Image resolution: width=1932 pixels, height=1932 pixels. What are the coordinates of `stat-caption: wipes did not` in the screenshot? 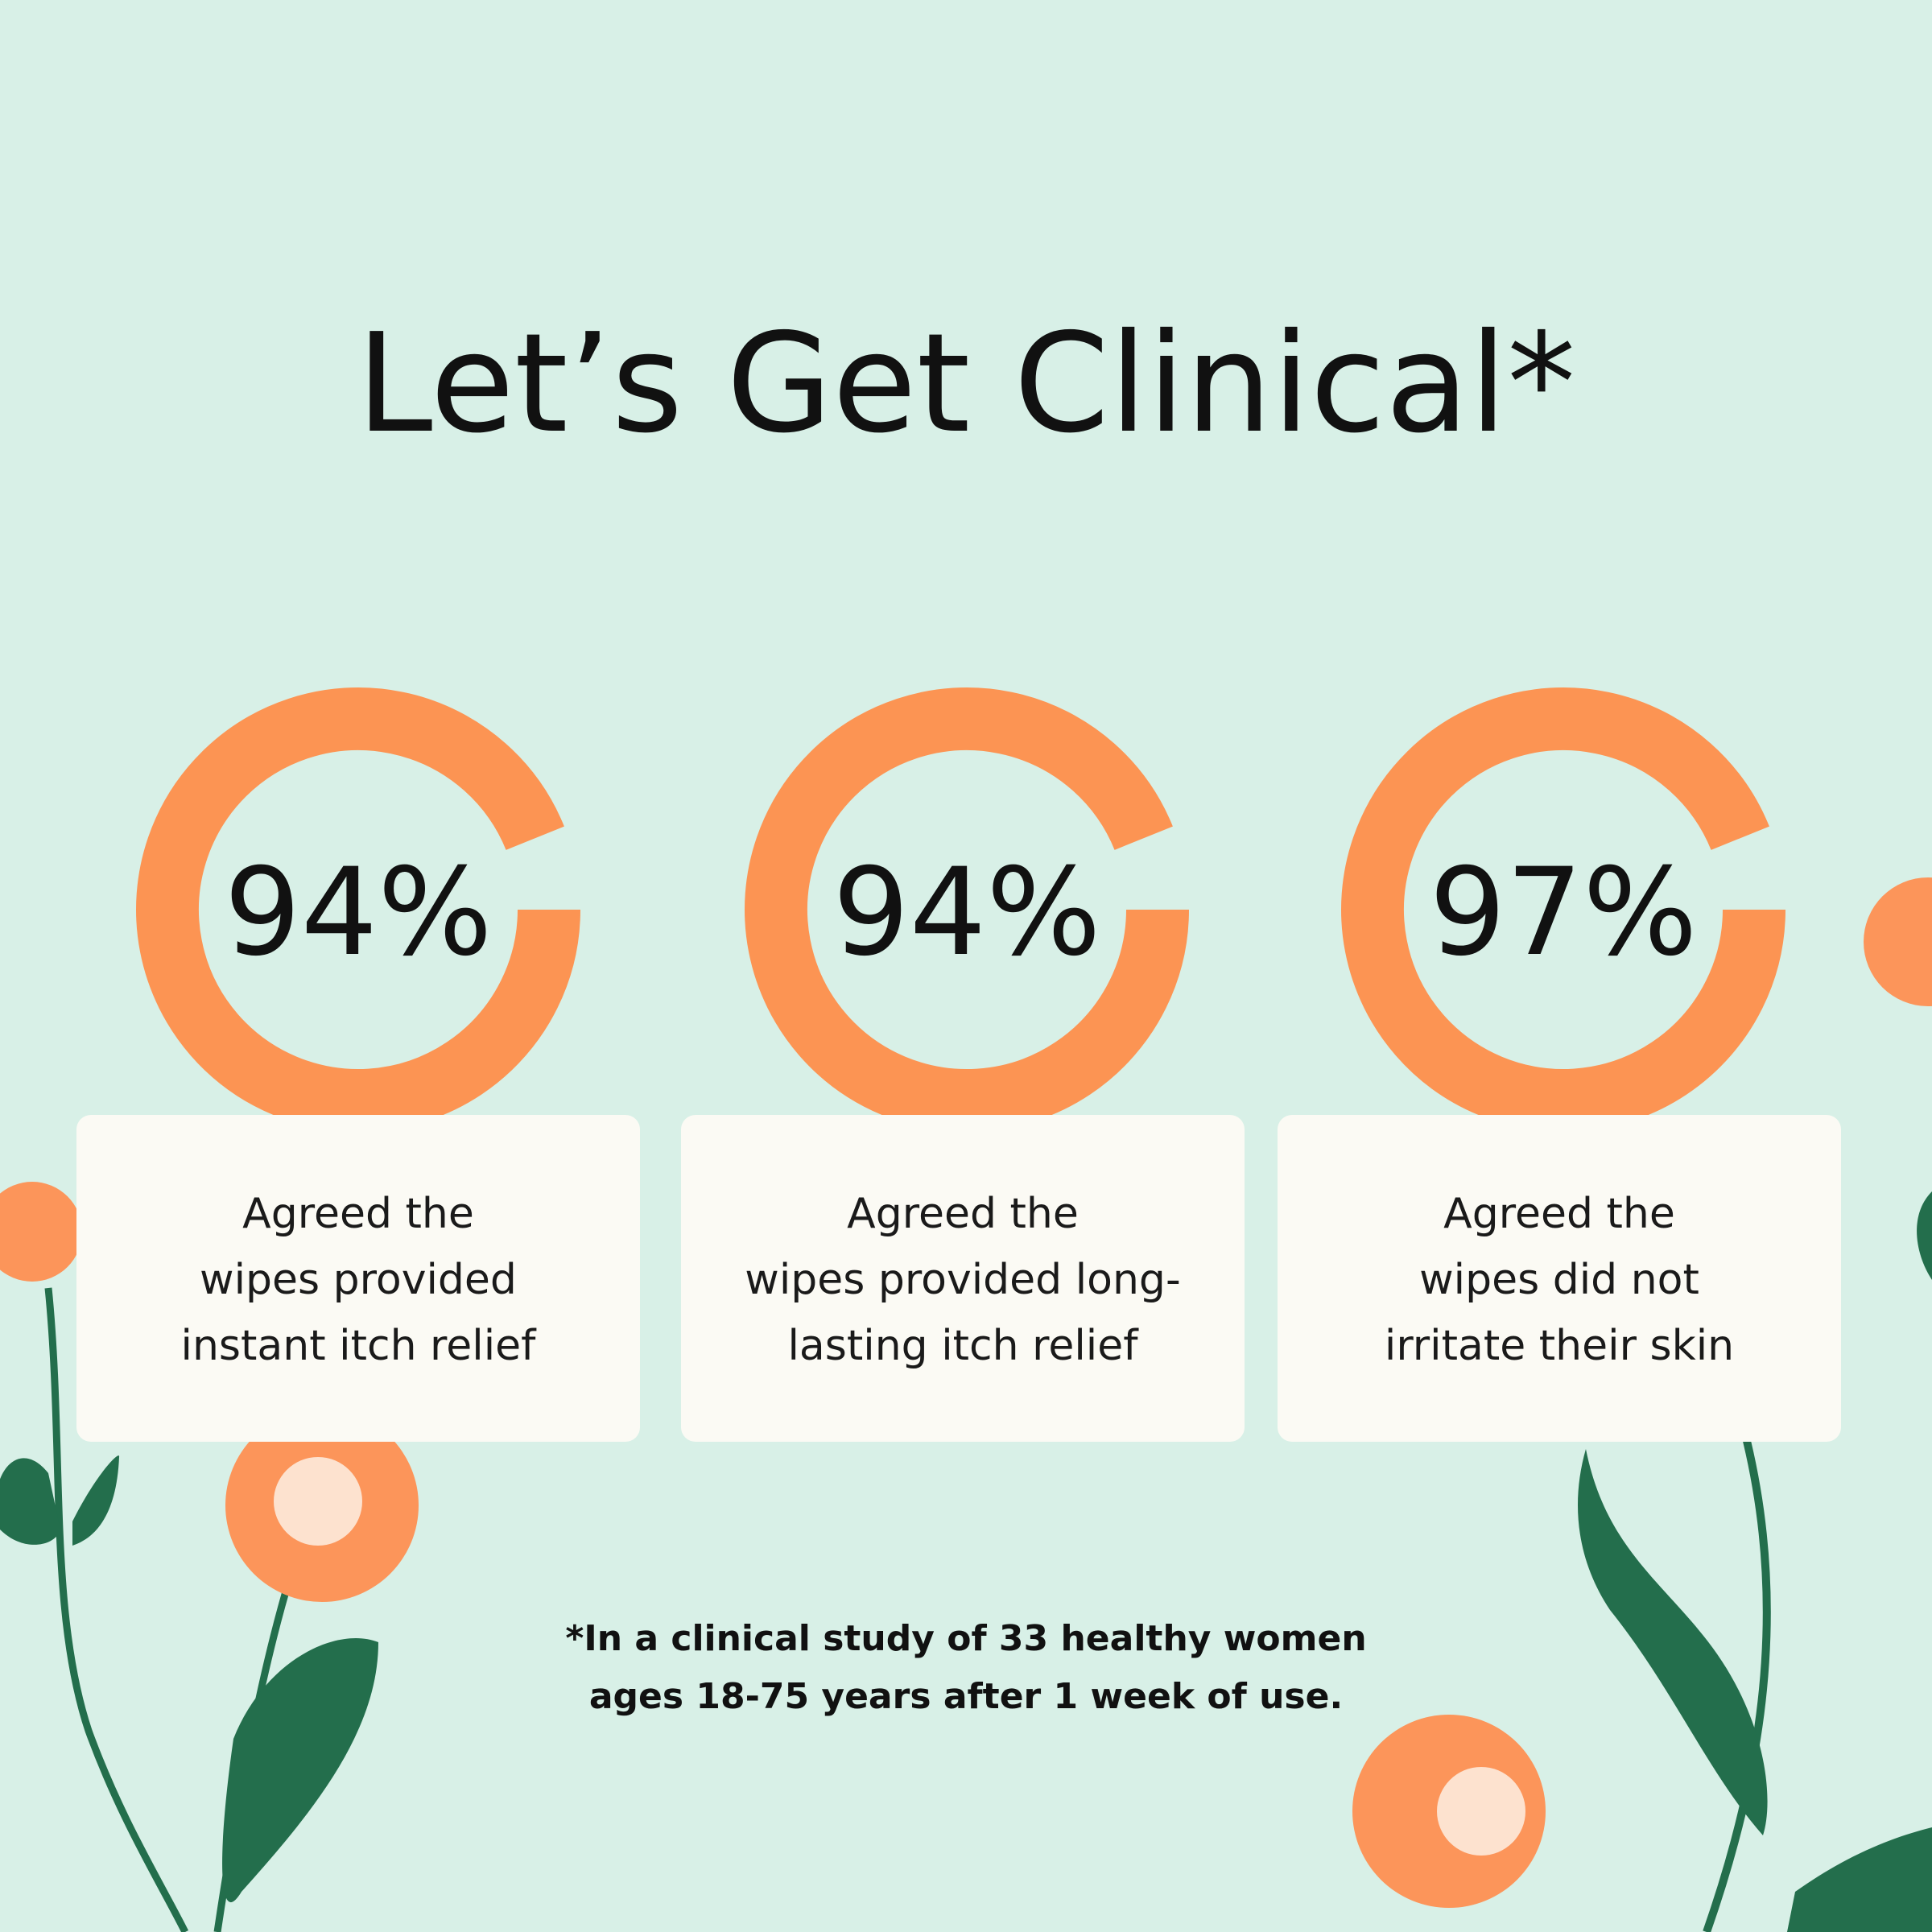 It's located at (1559, 1280).